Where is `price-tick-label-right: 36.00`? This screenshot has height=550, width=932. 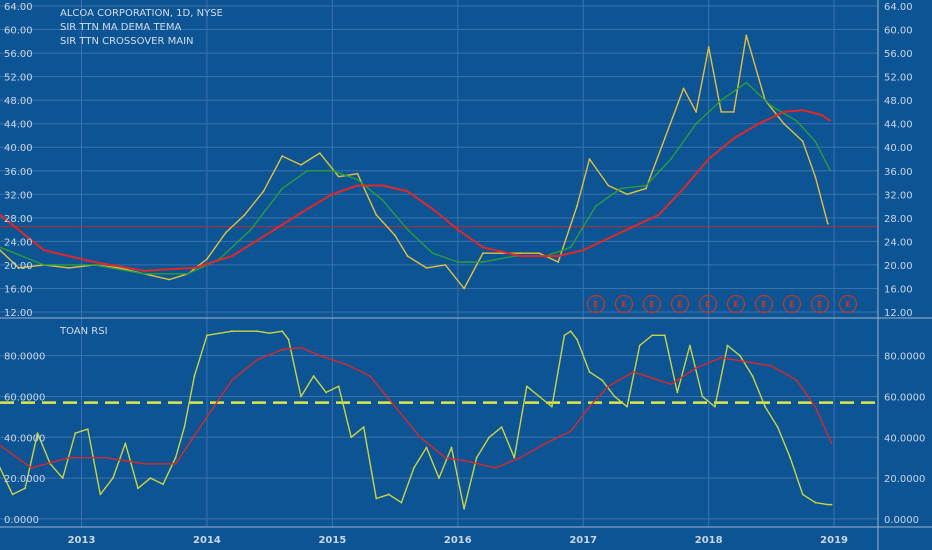
price-tick-label-right: 36.00 is located at coordinates (898, 172).